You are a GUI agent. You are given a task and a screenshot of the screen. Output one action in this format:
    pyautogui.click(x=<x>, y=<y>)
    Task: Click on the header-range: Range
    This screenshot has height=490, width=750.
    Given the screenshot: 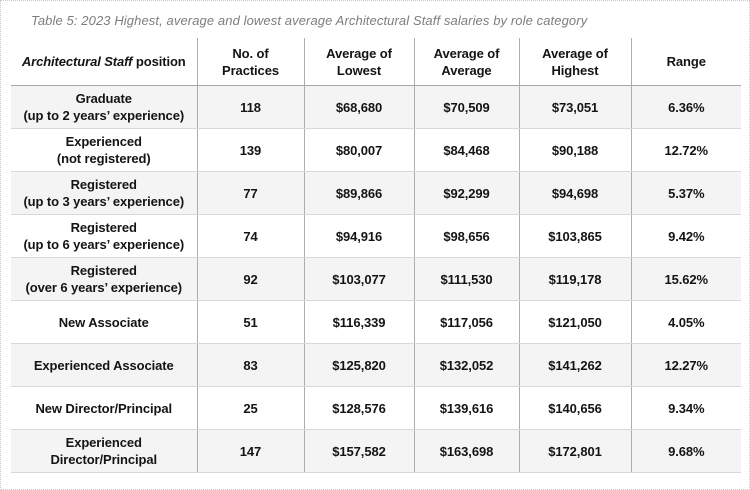 What is the action you would take?
    pyautogui.click(x=685, y=62)
    